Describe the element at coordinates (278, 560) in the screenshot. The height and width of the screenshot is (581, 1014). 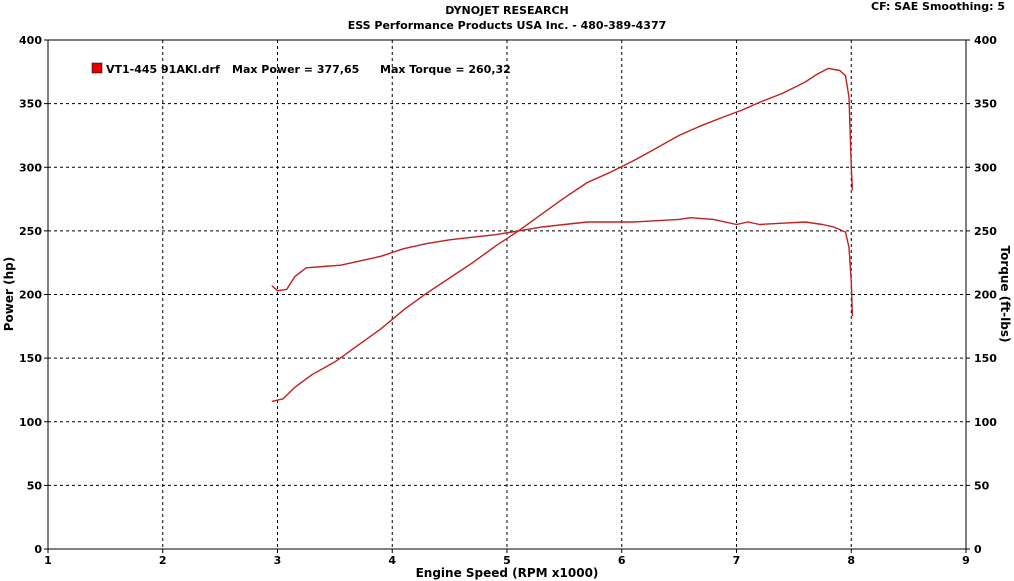
I see `x-tick-label: 3` at that location.